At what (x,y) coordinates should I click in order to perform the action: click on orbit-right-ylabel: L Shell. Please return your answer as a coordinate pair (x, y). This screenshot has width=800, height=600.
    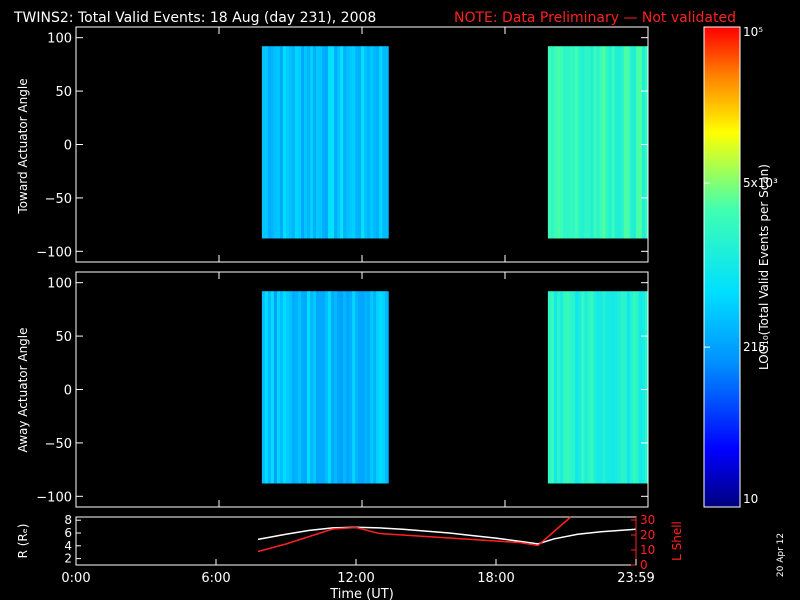
    Looking at the image, I should click on (677, 541).